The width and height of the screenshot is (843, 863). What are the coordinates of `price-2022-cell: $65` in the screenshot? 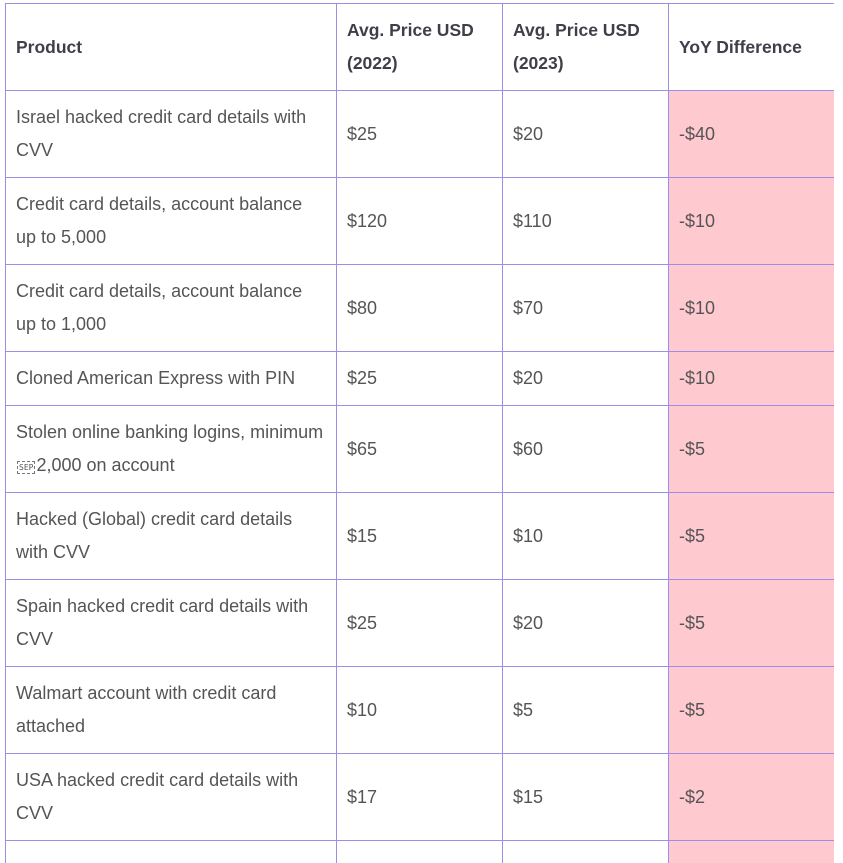 It's located at (420, 449).